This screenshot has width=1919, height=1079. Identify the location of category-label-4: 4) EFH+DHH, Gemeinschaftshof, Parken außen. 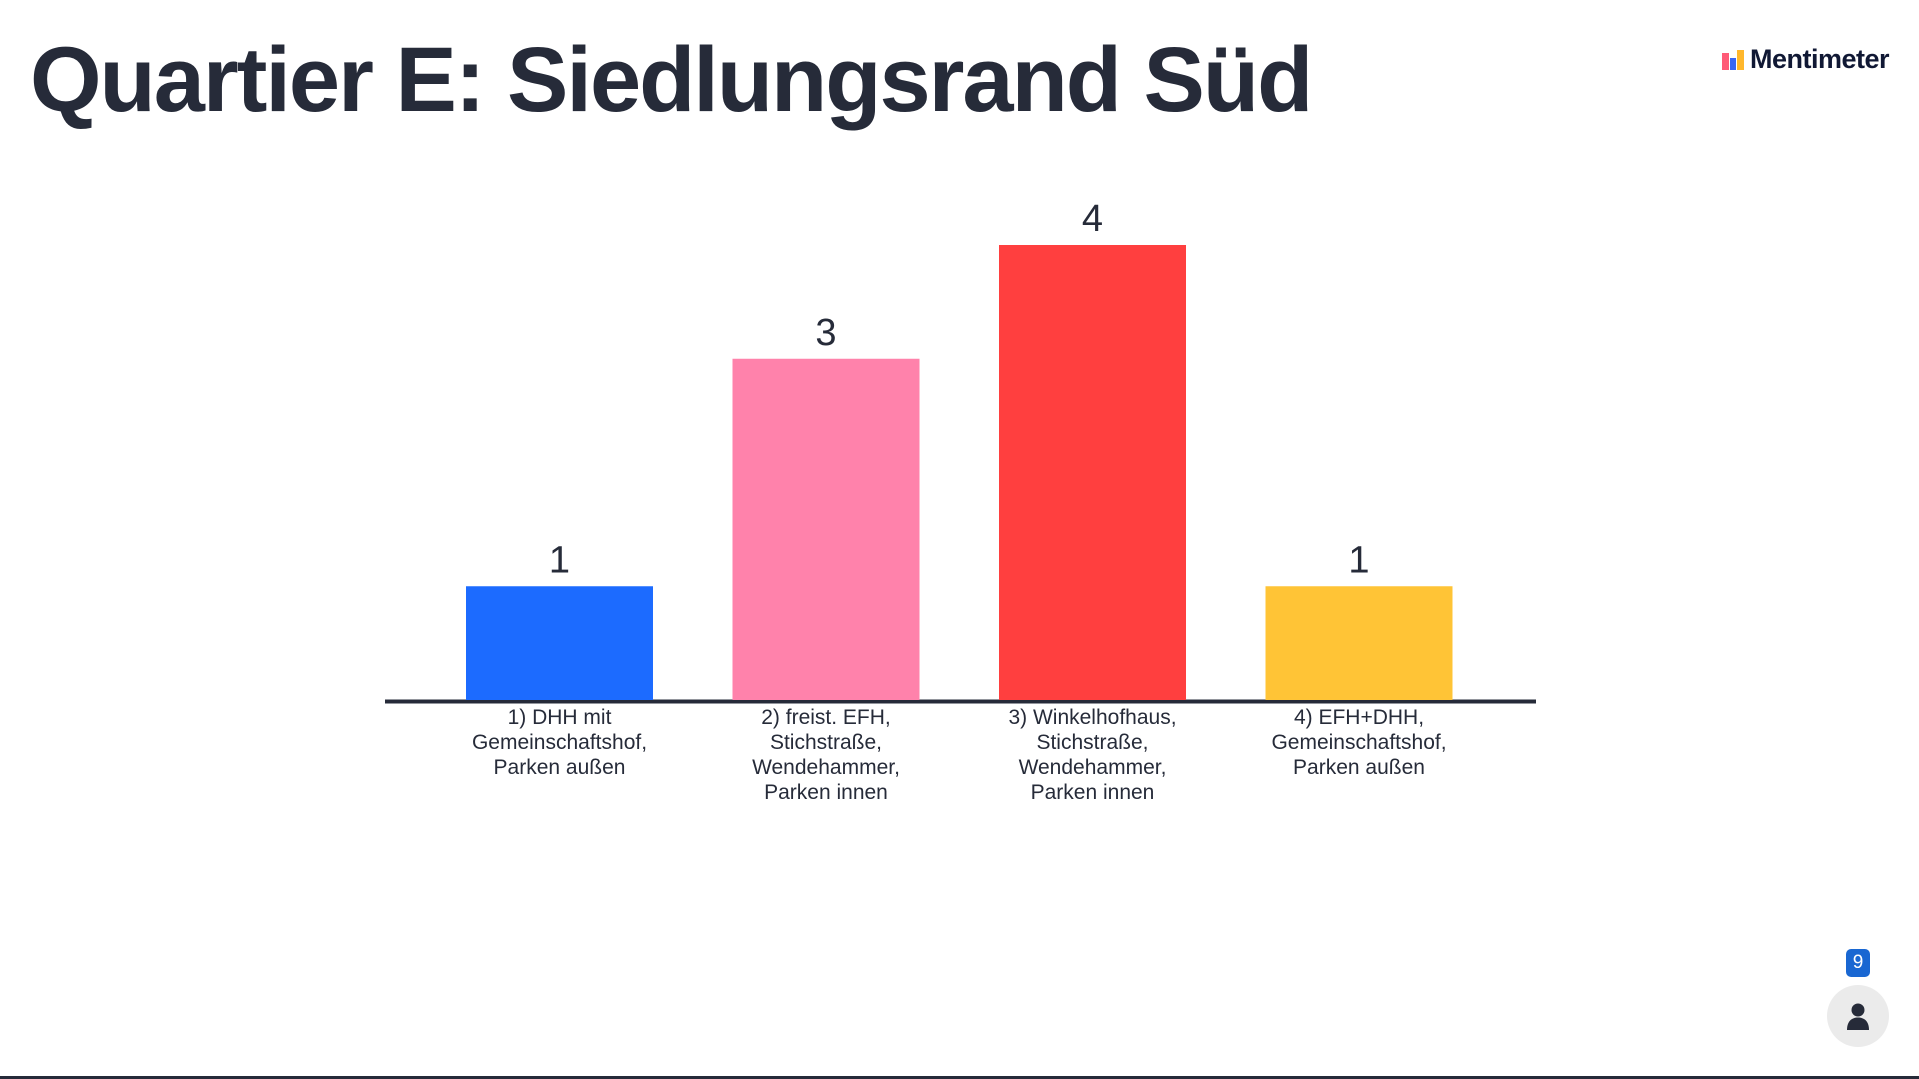
(1359, 742).